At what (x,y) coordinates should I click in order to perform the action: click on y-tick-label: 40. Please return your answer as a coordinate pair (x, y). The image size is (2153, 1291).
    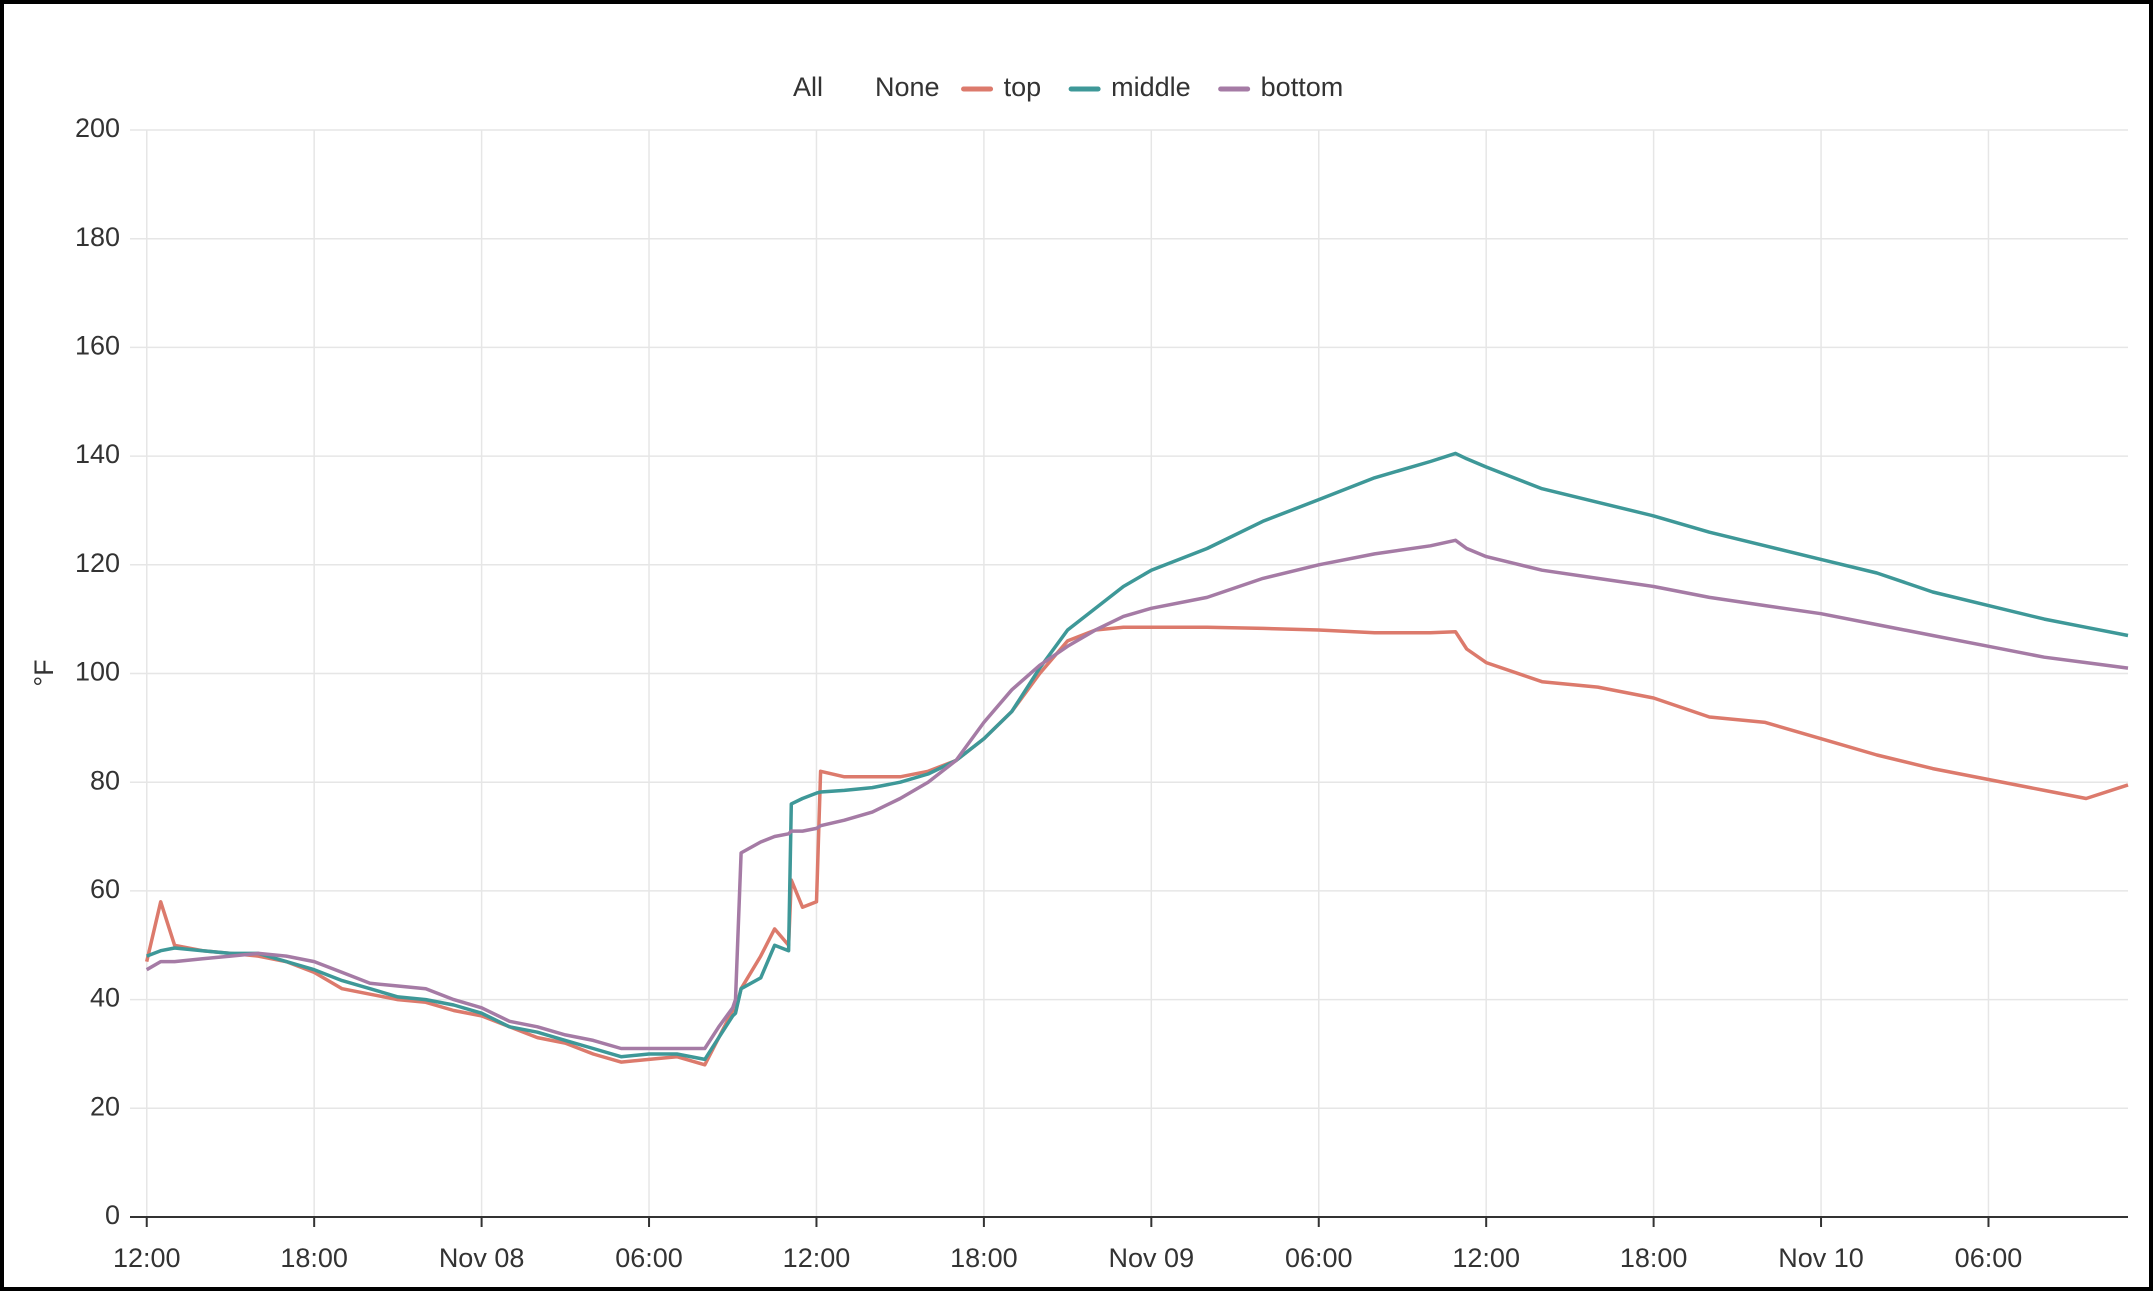
    Looking at the image, I should click on (105, 998).